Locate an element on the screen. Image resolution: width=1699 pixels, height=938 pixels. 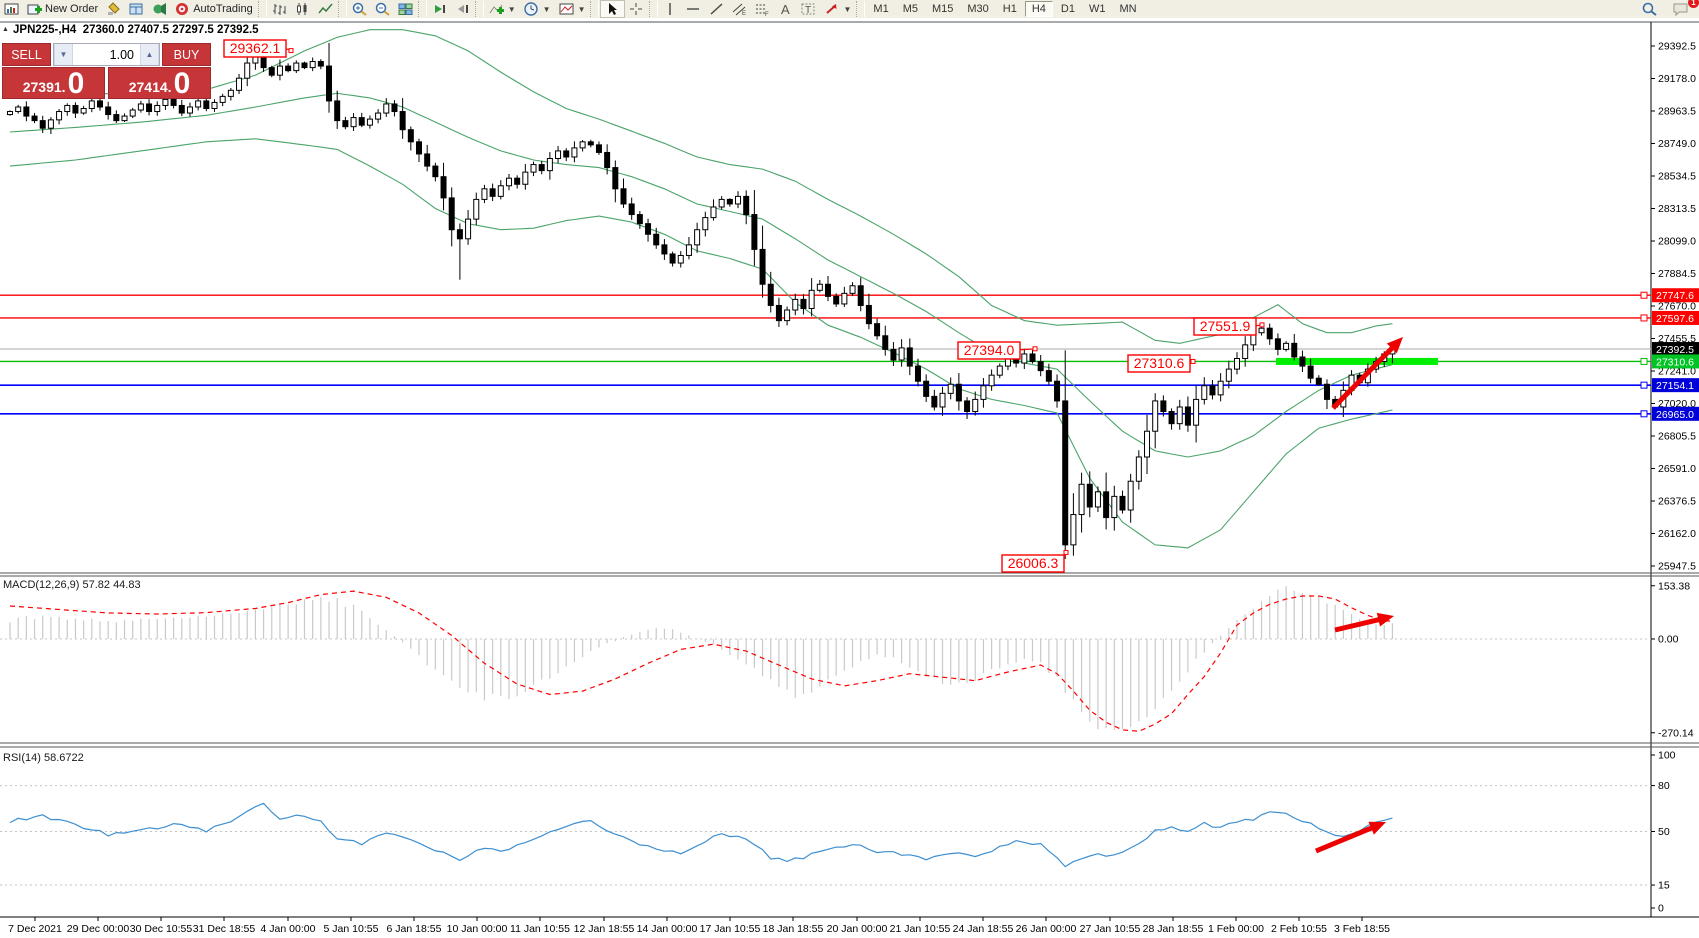
price-badge-text: 27597.6 is located at coordinates (1675, 319).